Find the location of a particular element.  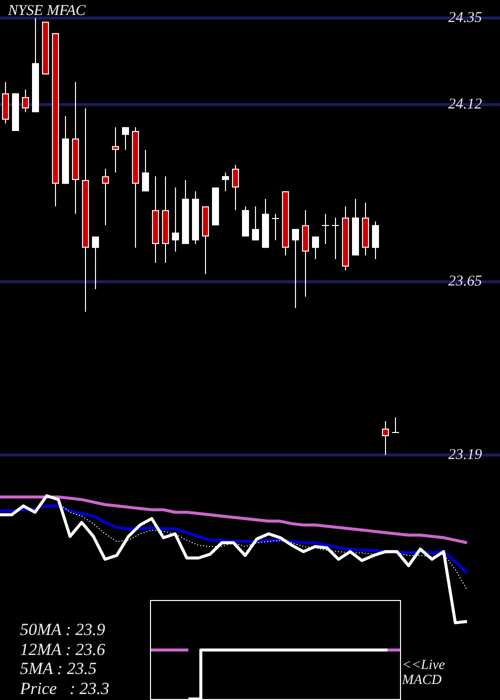

chart-title: NYSE MFAC is located at coordinates (47, 11).